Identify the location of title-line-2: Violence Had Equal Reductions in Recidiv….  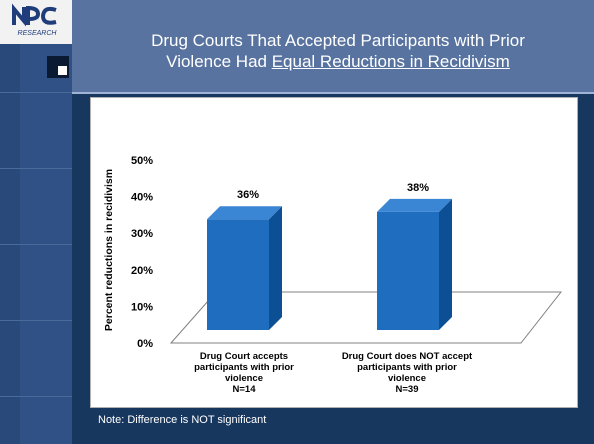
(338, 61).